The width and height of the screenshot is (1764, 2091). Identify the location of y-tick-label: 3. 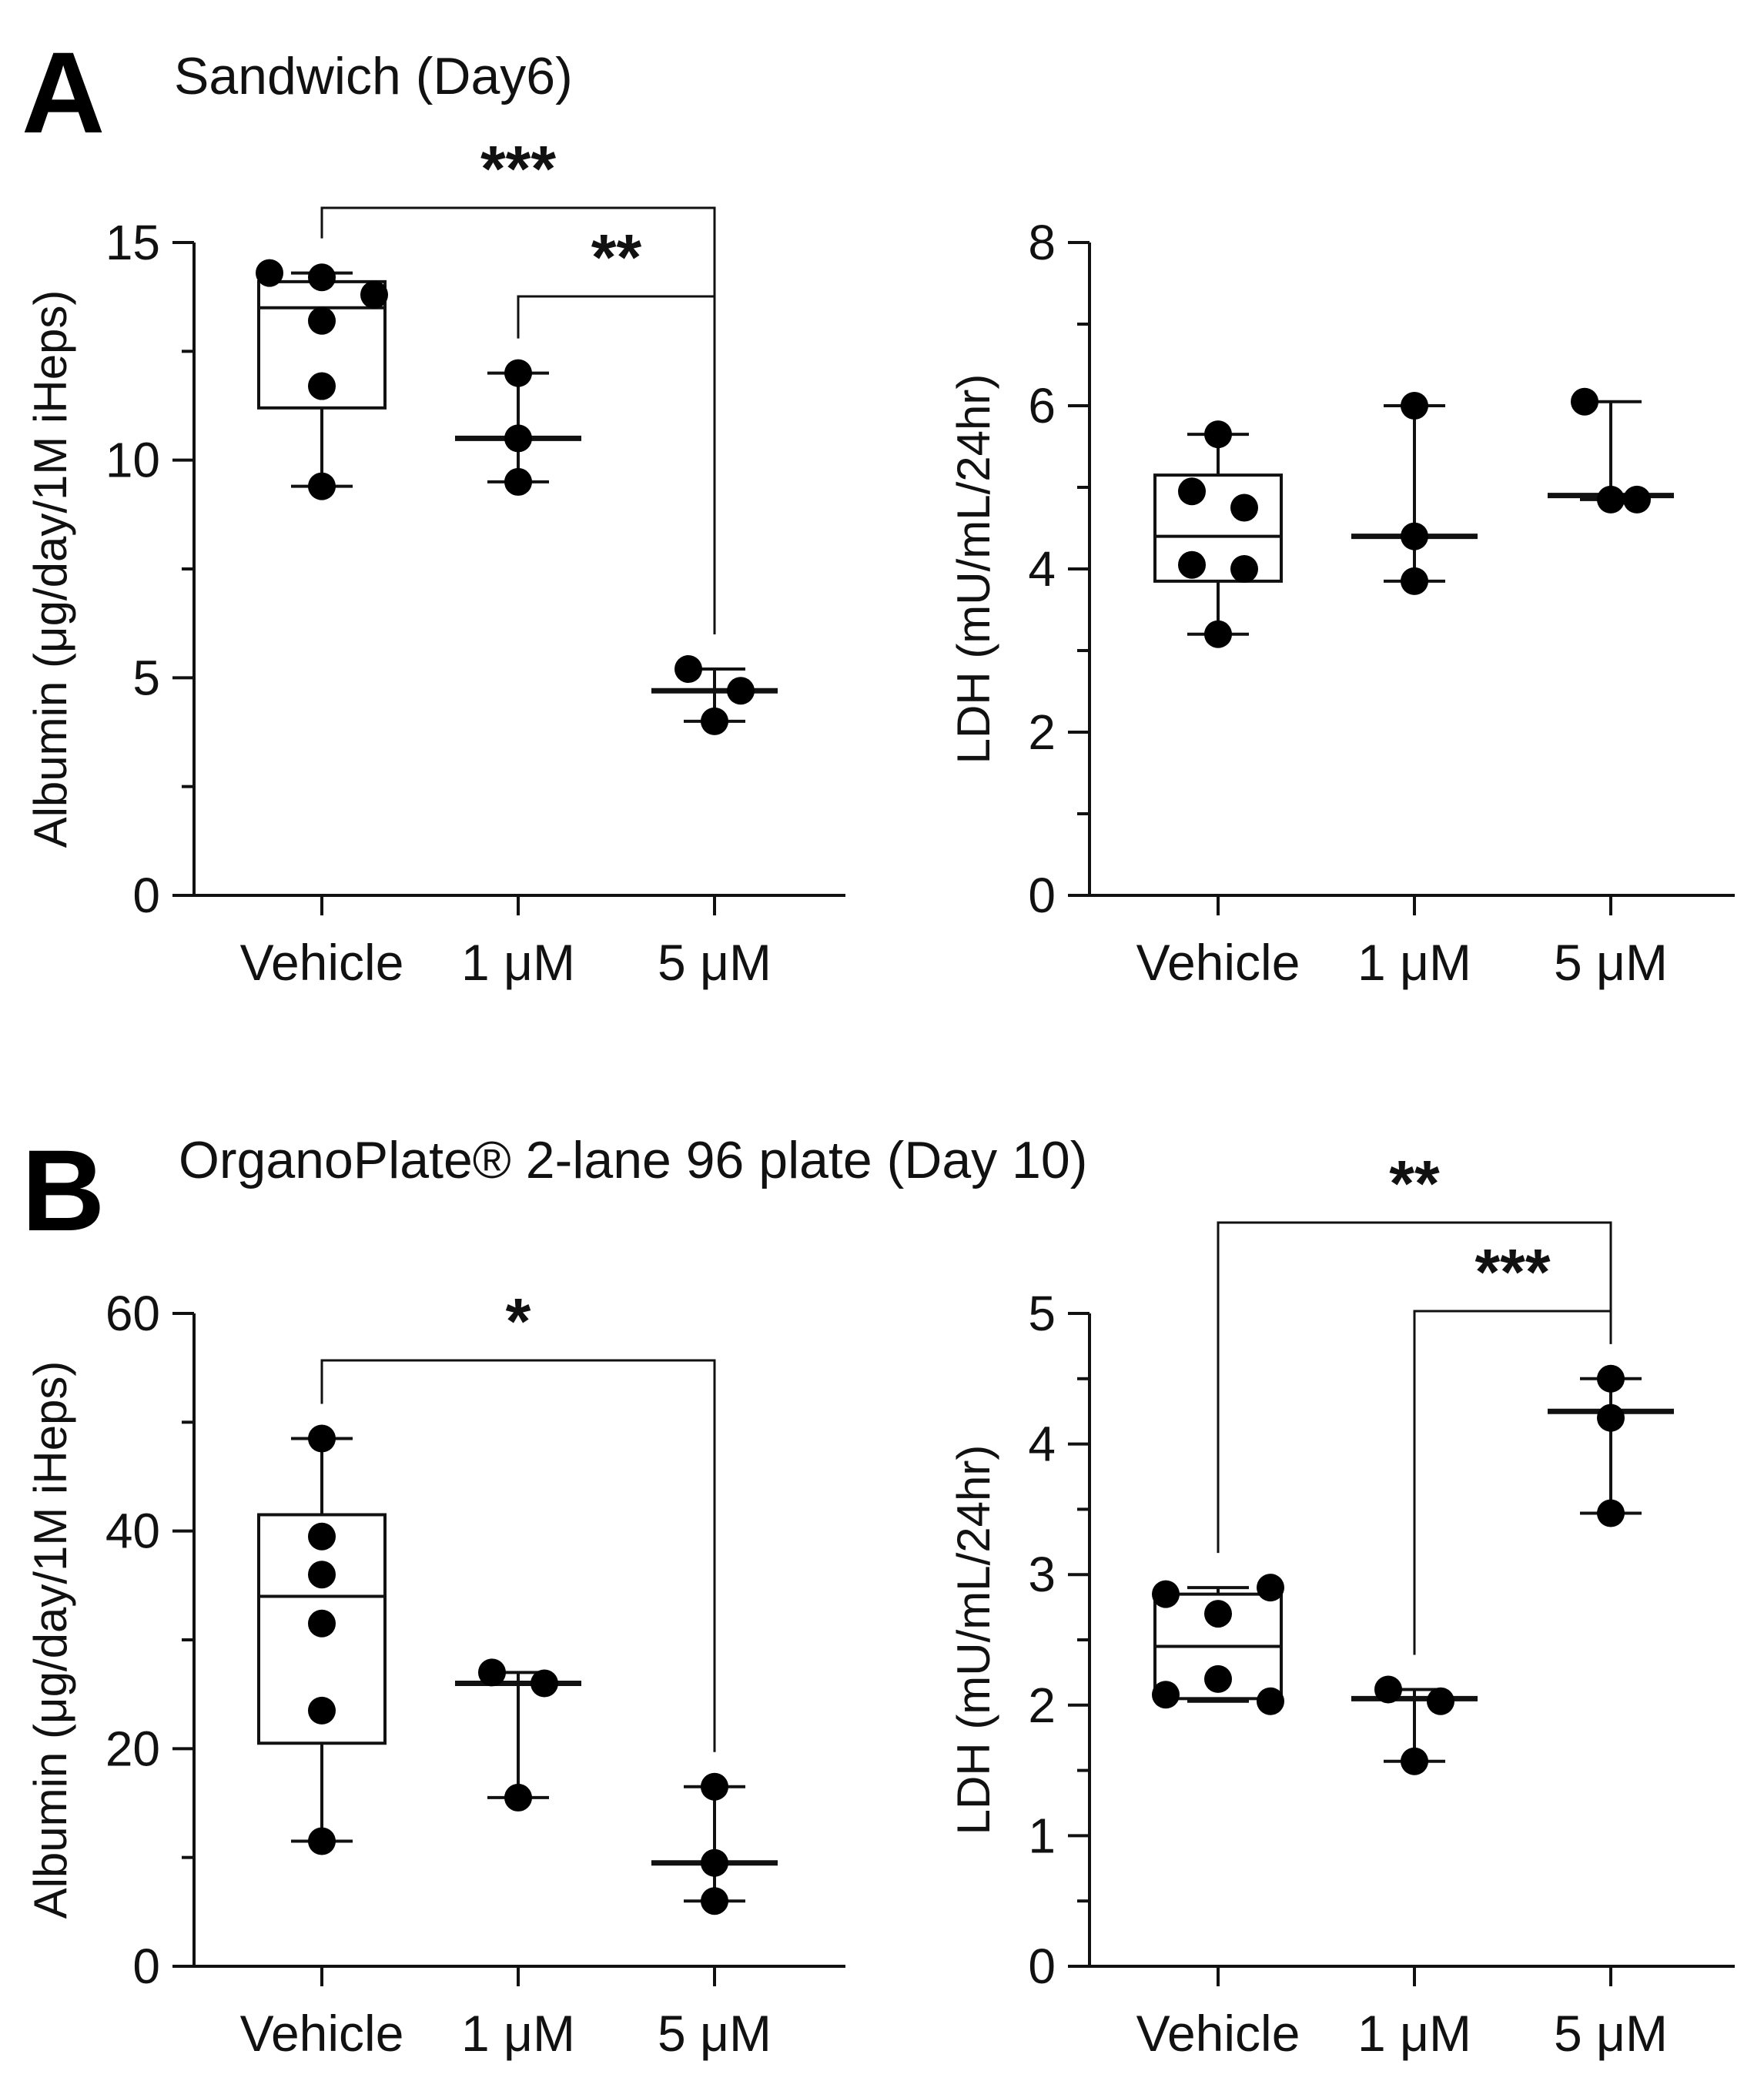
(1042, 1574).